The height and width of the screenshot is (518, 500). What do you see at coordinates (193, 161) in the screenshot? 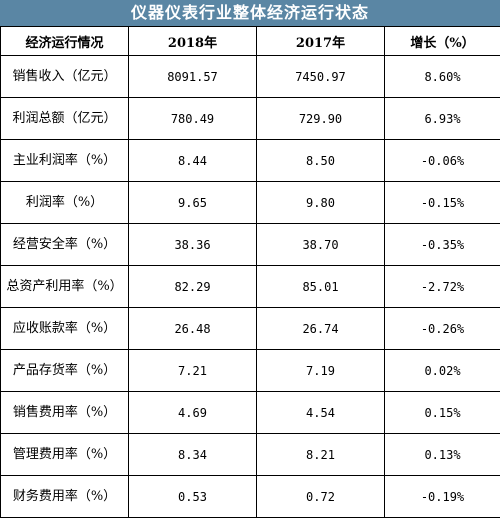
I see `cell-2018: 8.44` at bounding box center [193, 161].